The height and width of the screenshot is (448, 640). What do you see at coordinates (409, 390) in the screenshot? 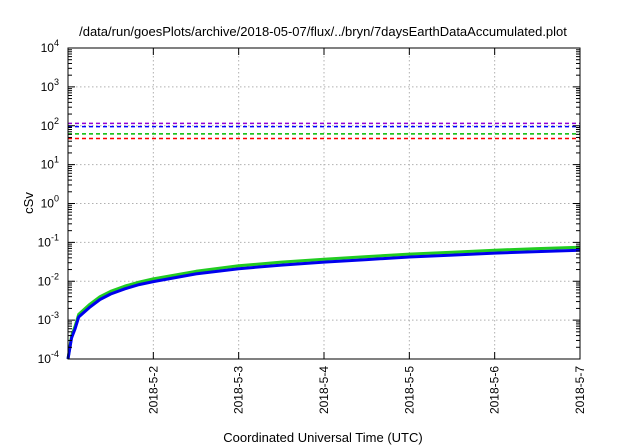
I see `x-tick-label: 2018-5-5` at bounding box center [409, 390].